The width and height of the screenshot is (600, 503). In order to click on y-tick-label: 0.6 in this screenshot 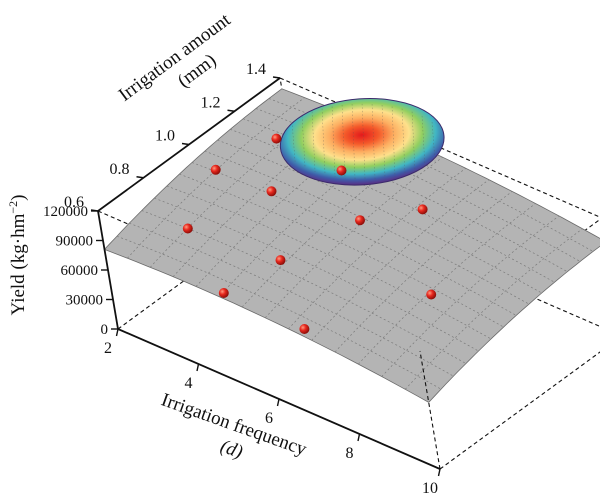, I will do `click(74, 202)`.